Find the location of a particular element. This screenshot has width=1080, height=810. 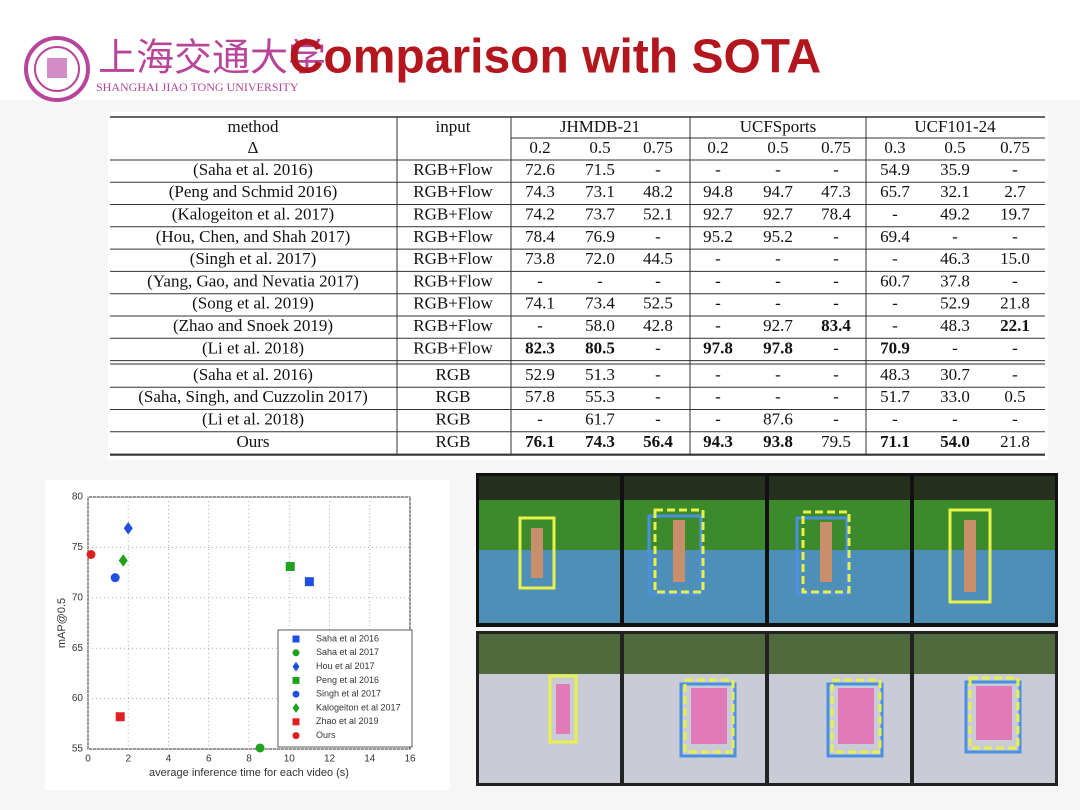

x-tick-label: 10 is located at coordinates (290, 759).